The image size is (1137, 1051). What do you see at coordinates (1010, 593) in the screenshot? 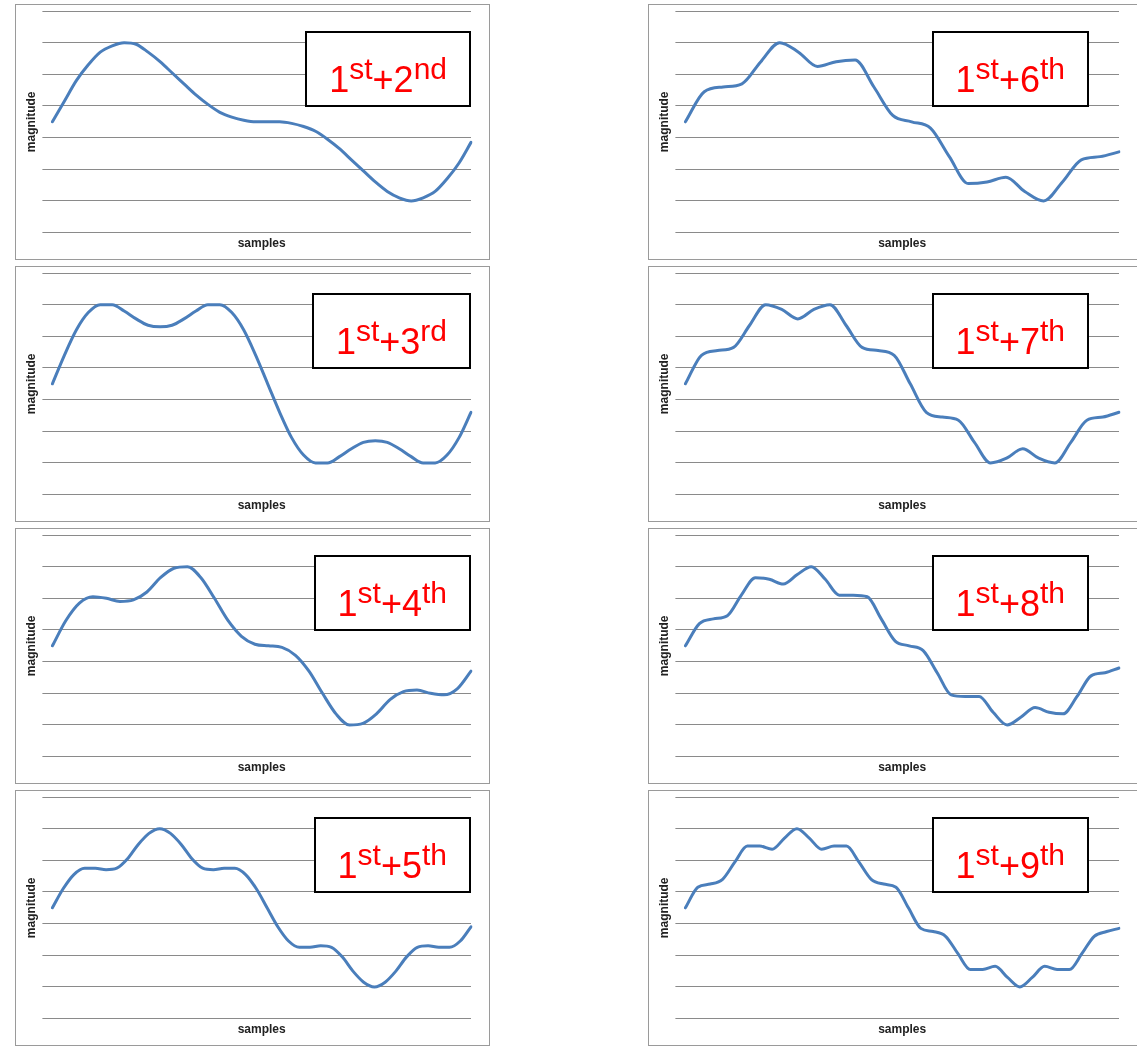
I see `chart-title: 1$^{st}$+8$^{th}$` at bounding box center [1010, 593].